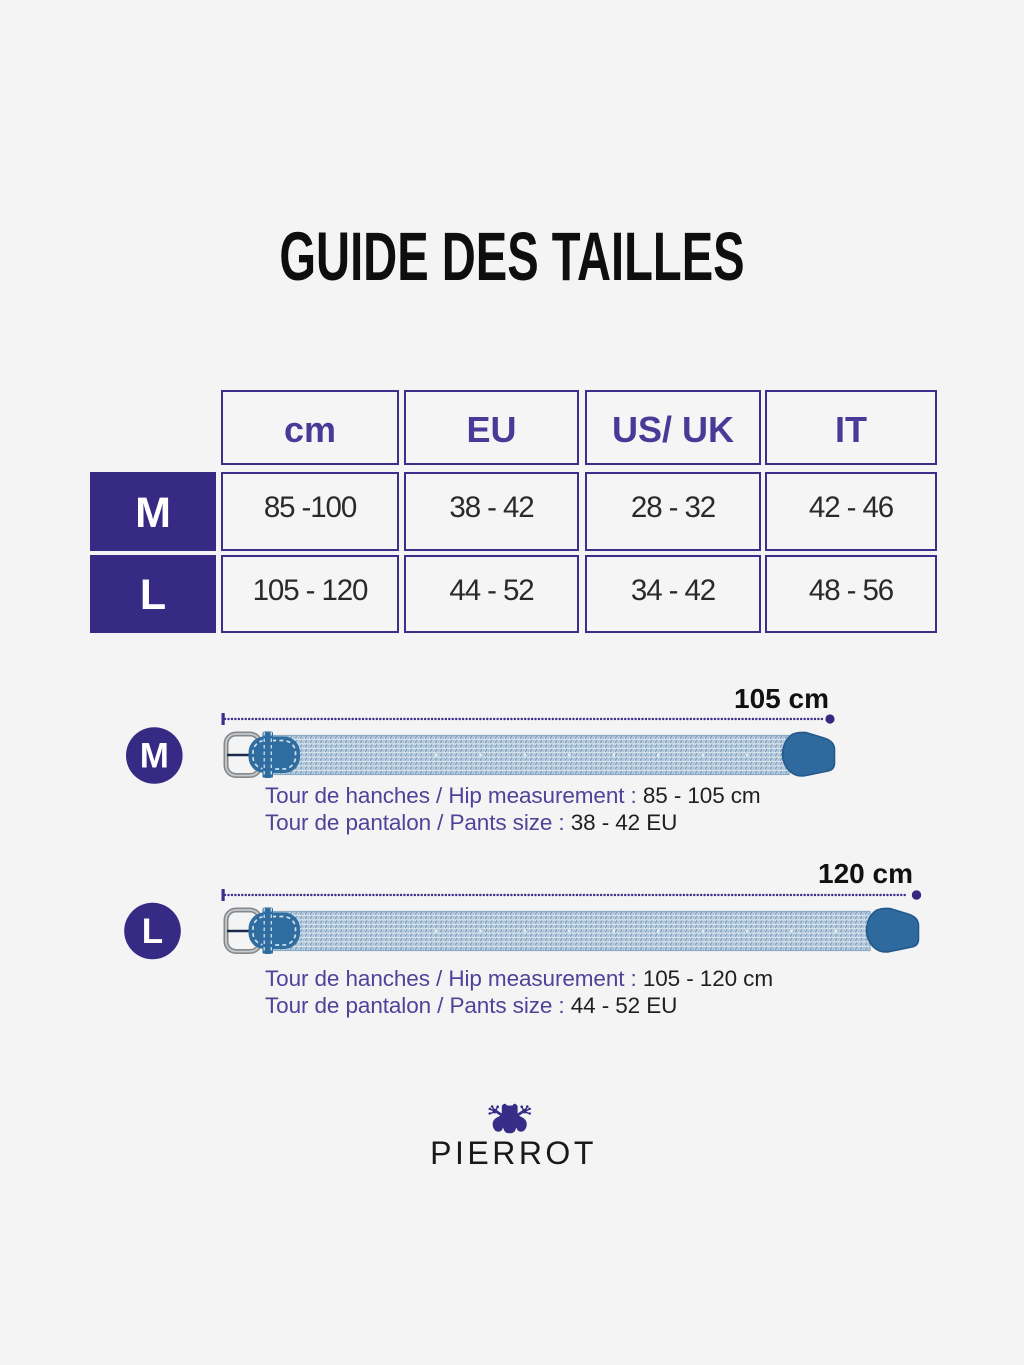 The image size is (1024, 1365). Describe the element at coordinates (152, 931) in the screenshot. I see `svg-text: L` at that location.